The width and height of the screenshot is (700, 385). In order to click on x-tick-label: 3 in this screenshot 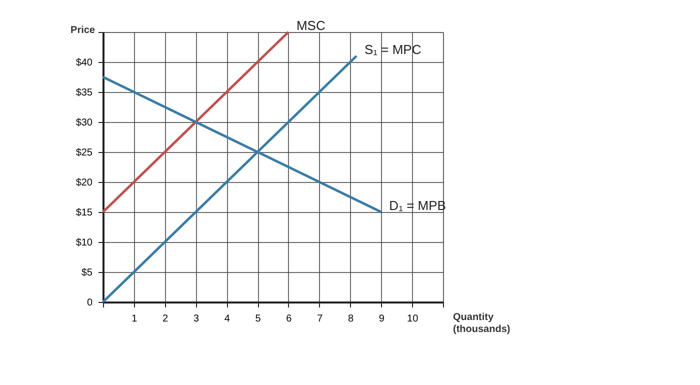, I will do `click(196, 319)`.